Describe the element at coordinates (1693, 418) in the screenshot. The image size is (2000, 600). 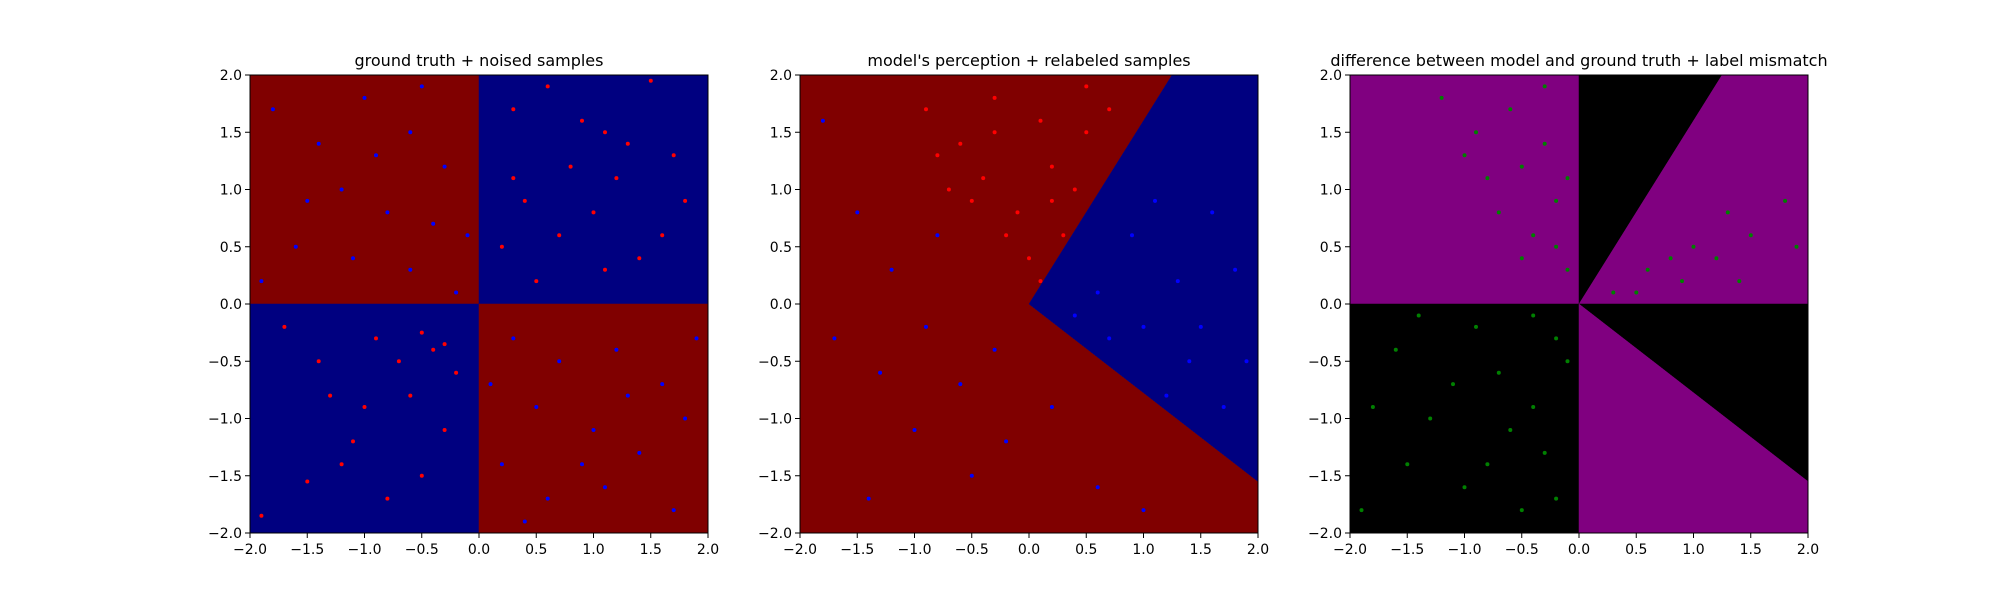
I see `region-5-agree` at that location.